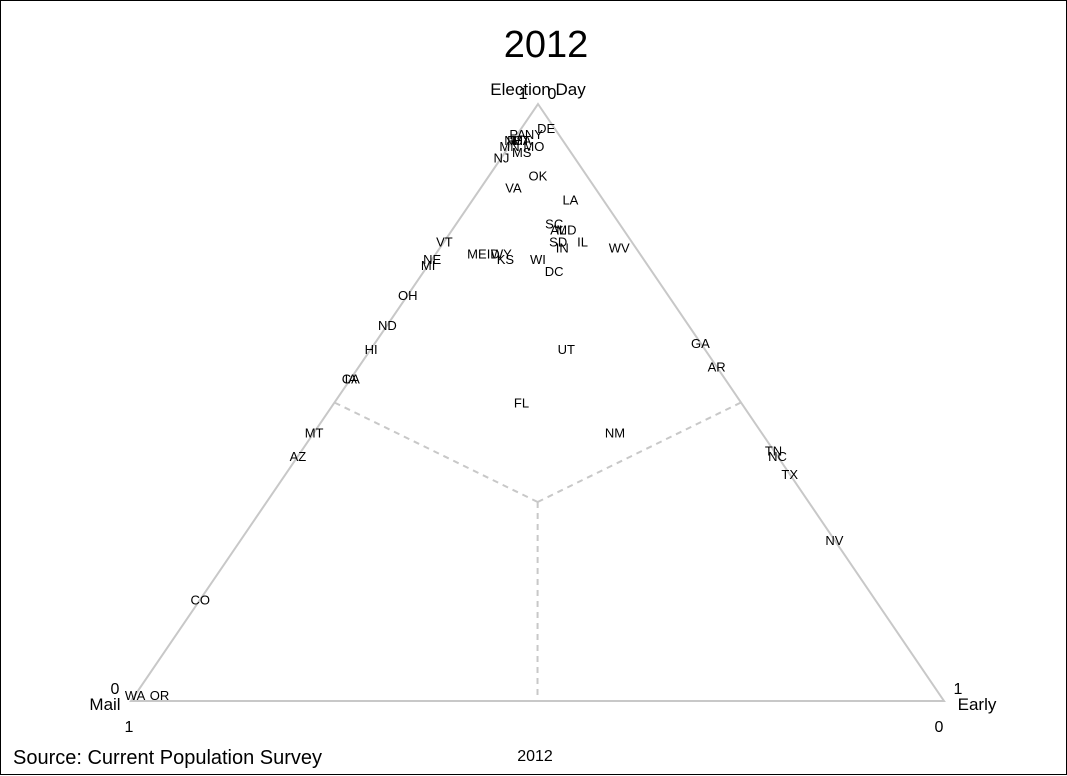 The height and width of the screenshot is (776, 1067). What do you see at coordinates (977, 704) in the screenshot?
I see `vertex-label-early: Early` at bounding box center [977, 704].